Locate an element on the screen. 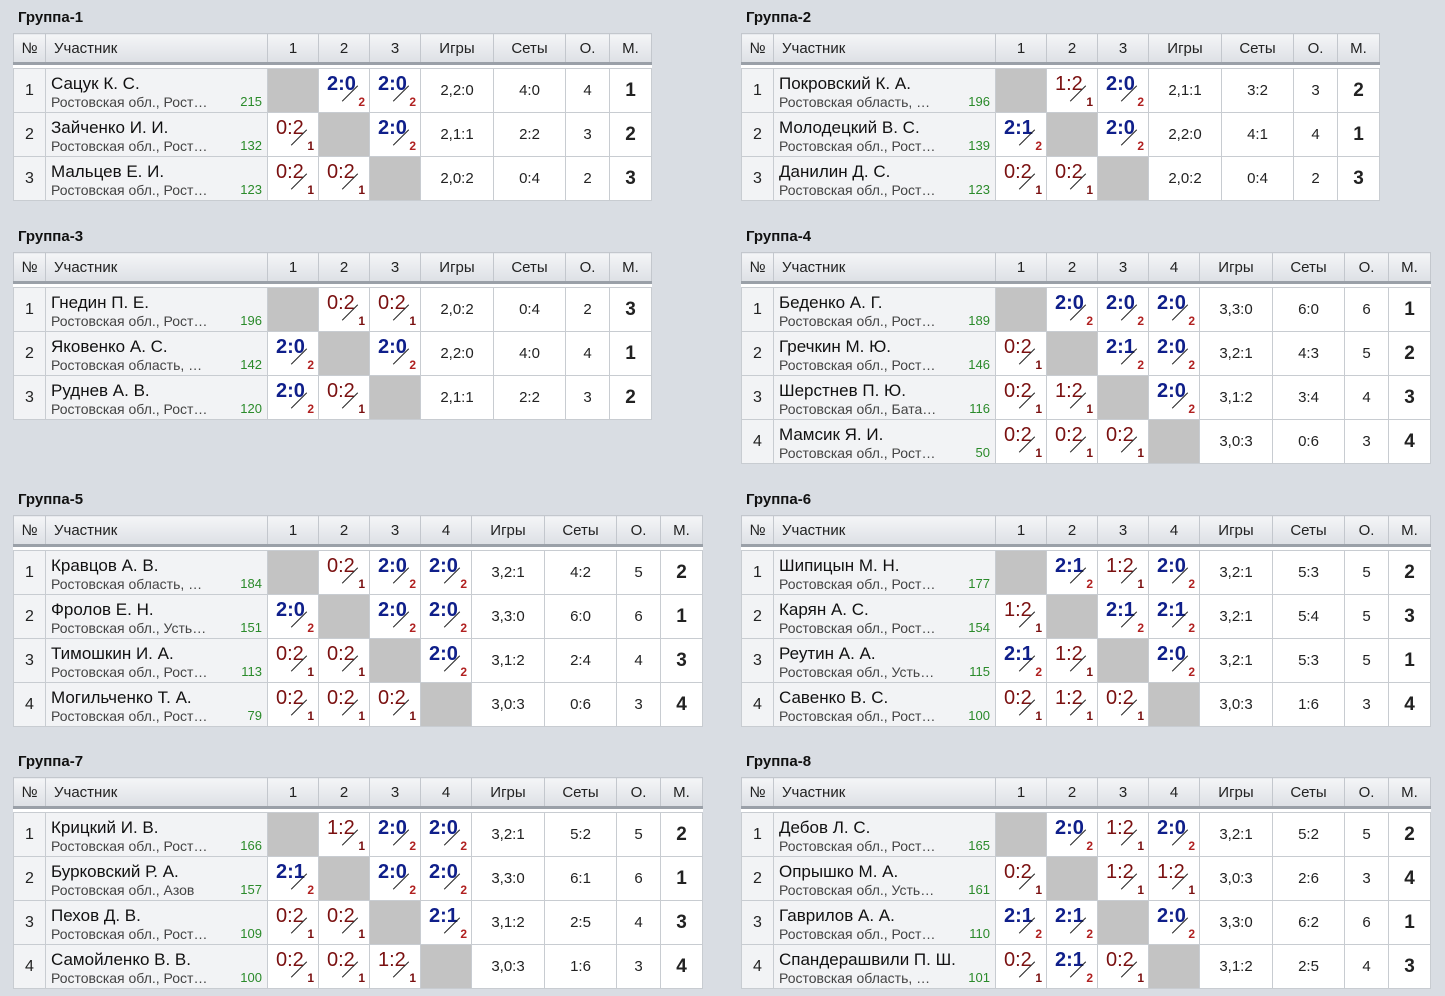 This screenshot has width=1445, height=996. player-name: Савенко В. С. is located at coordinates (834, 697).